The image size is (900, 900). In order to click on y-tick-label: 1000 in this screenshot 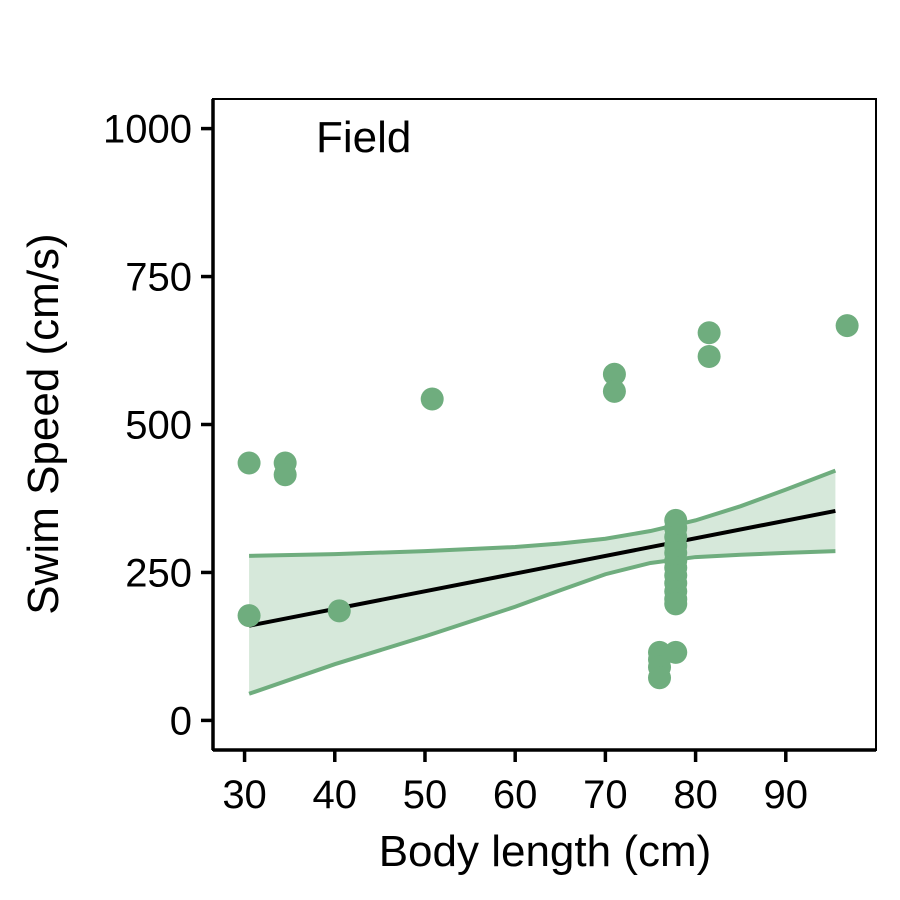, I will do `click(147, 130)`.